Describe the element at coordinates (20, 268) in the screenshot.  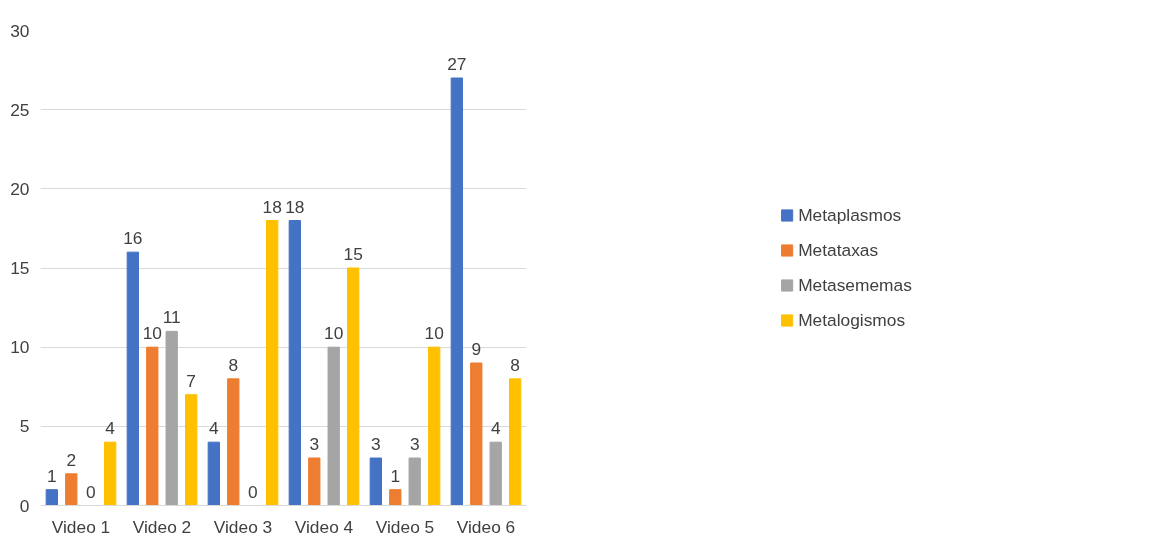
I see `y-tick-label: 15` at that location.